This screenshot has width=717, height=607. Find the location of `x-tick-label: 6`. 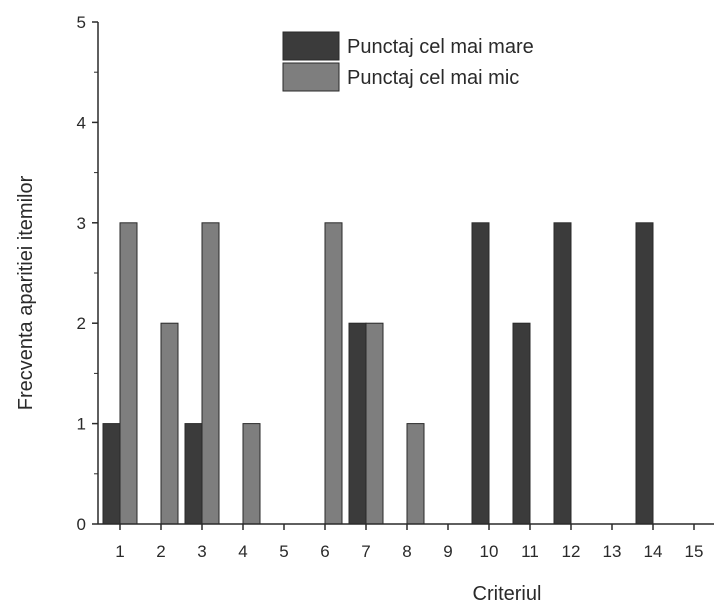

x-tick-label: 6 is located at coordinates (324, 551).